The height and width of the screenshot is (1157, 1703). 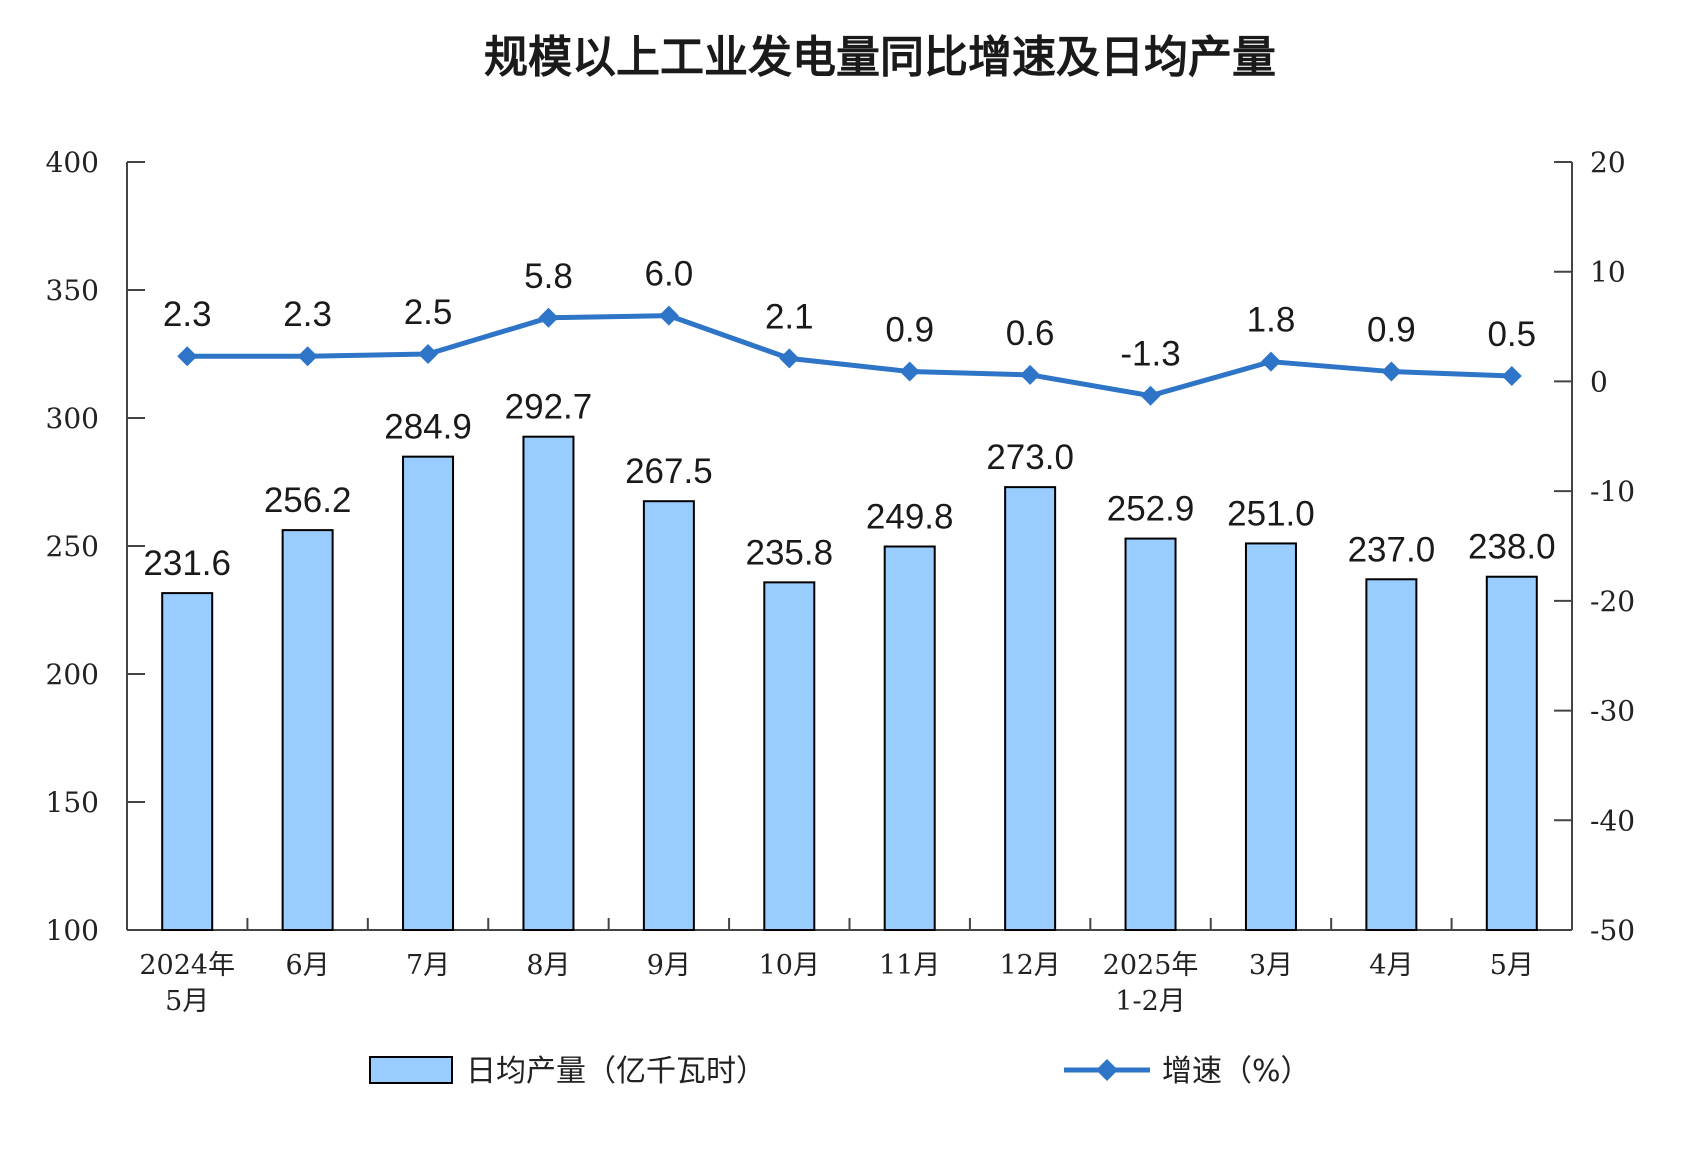 What do you see at coordinates (187, 563) in the screenshot?
I see `bar-value-label: 231.6` at bounding box center [187, 563].